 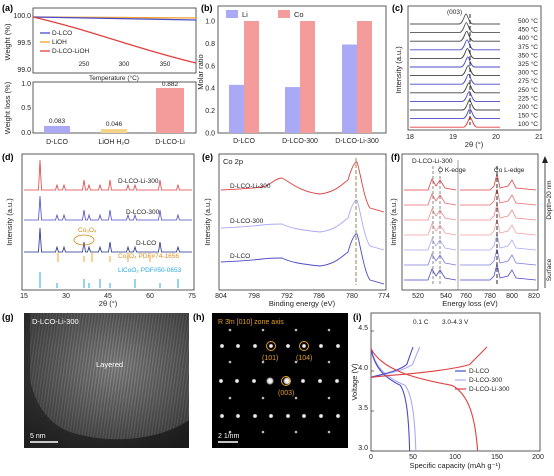 I want to click on c-xtick-21: 21, so click(x=539, y=137).